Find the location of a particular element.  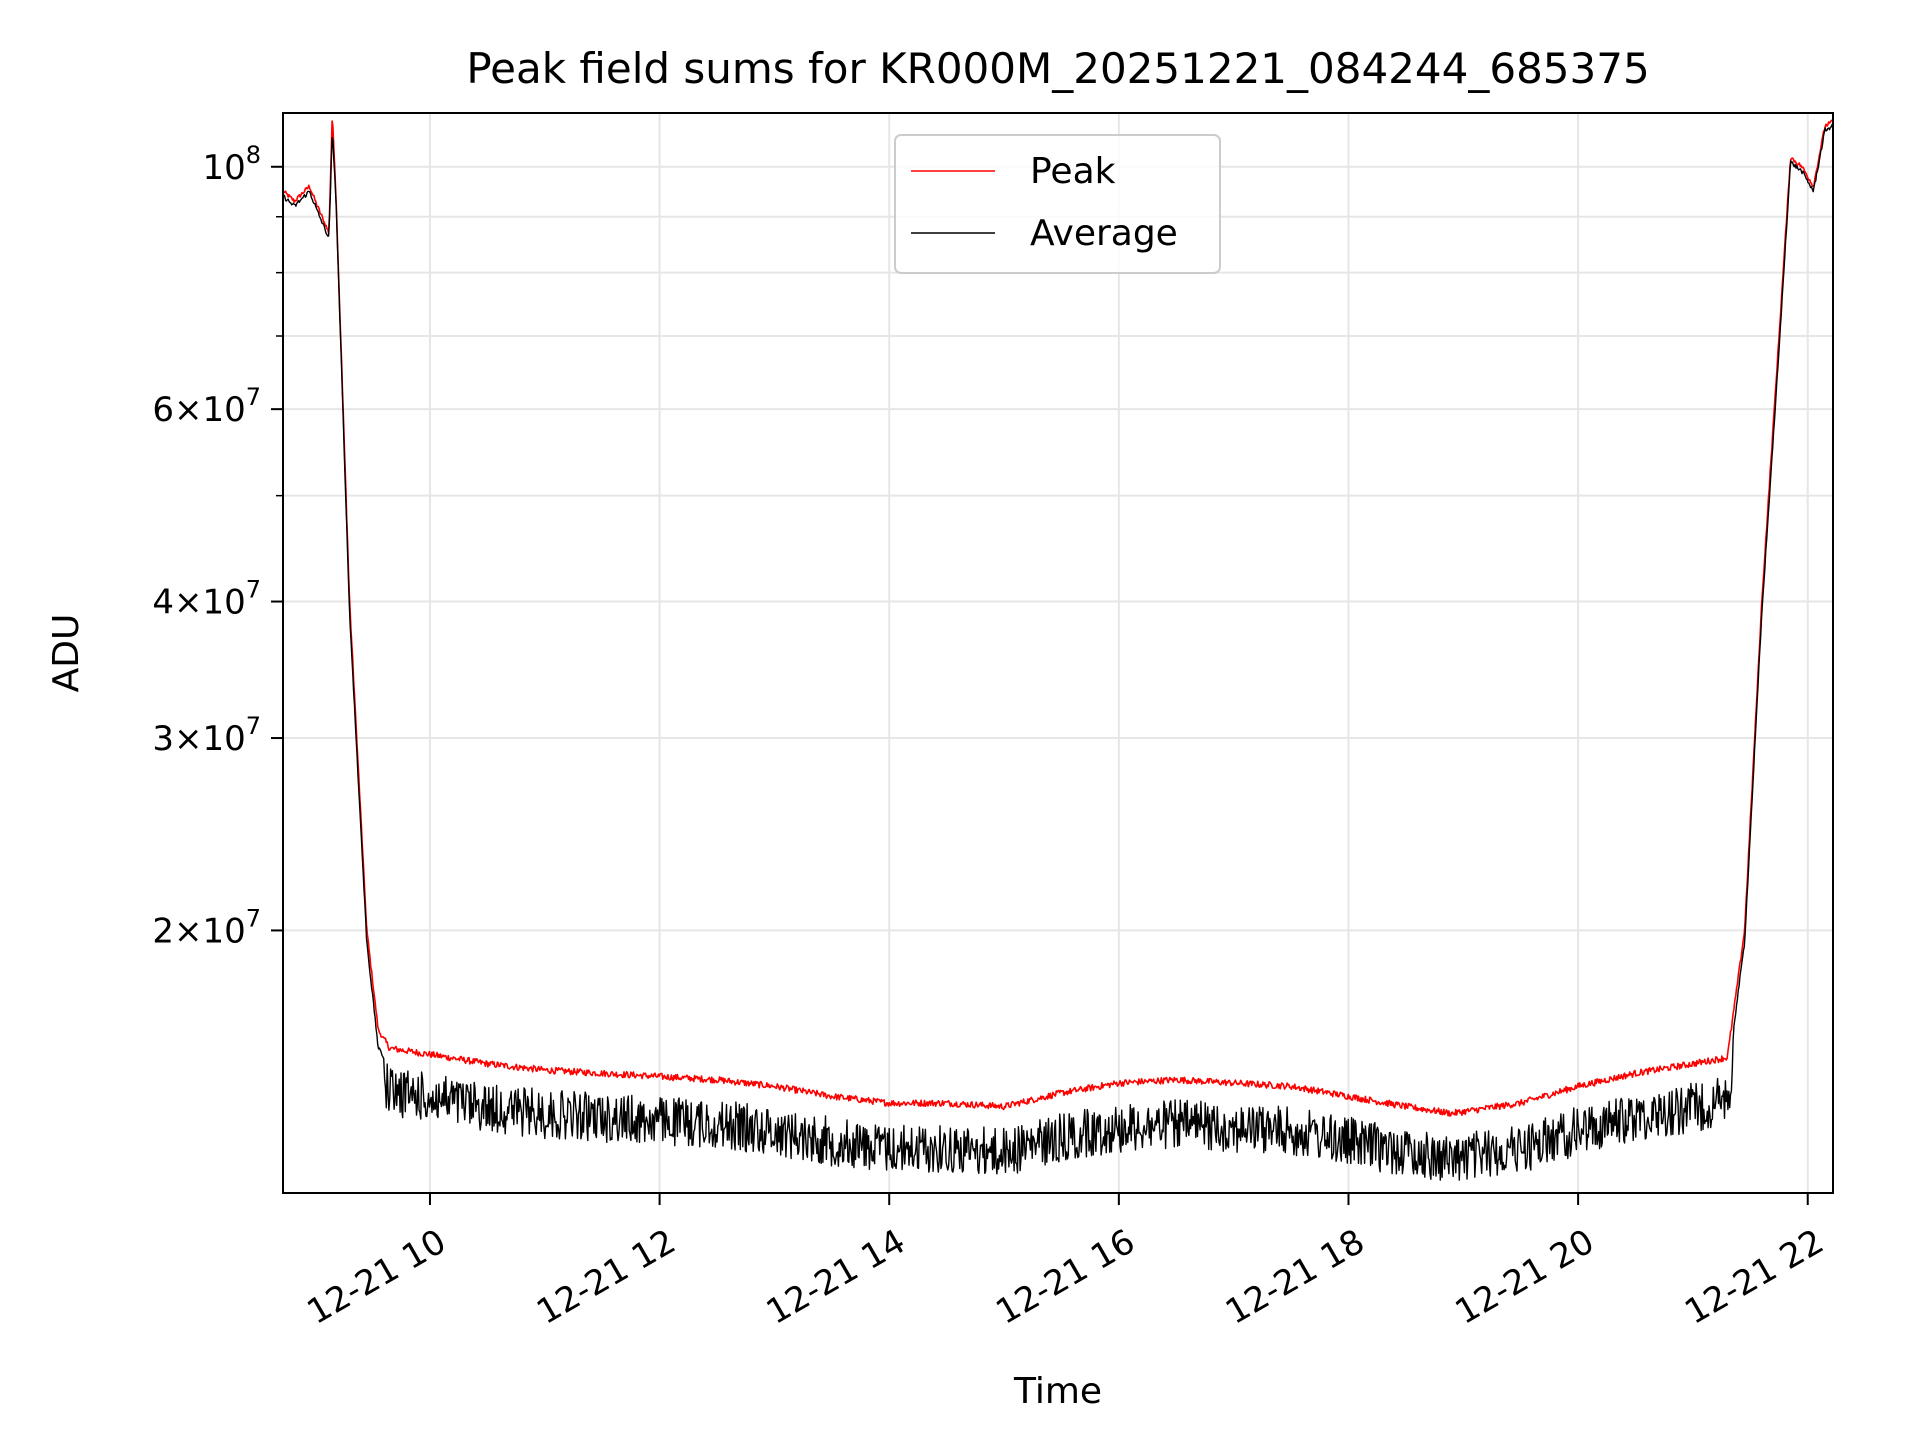

x-axis-label: Time is located at coordinates (1057, 1391).